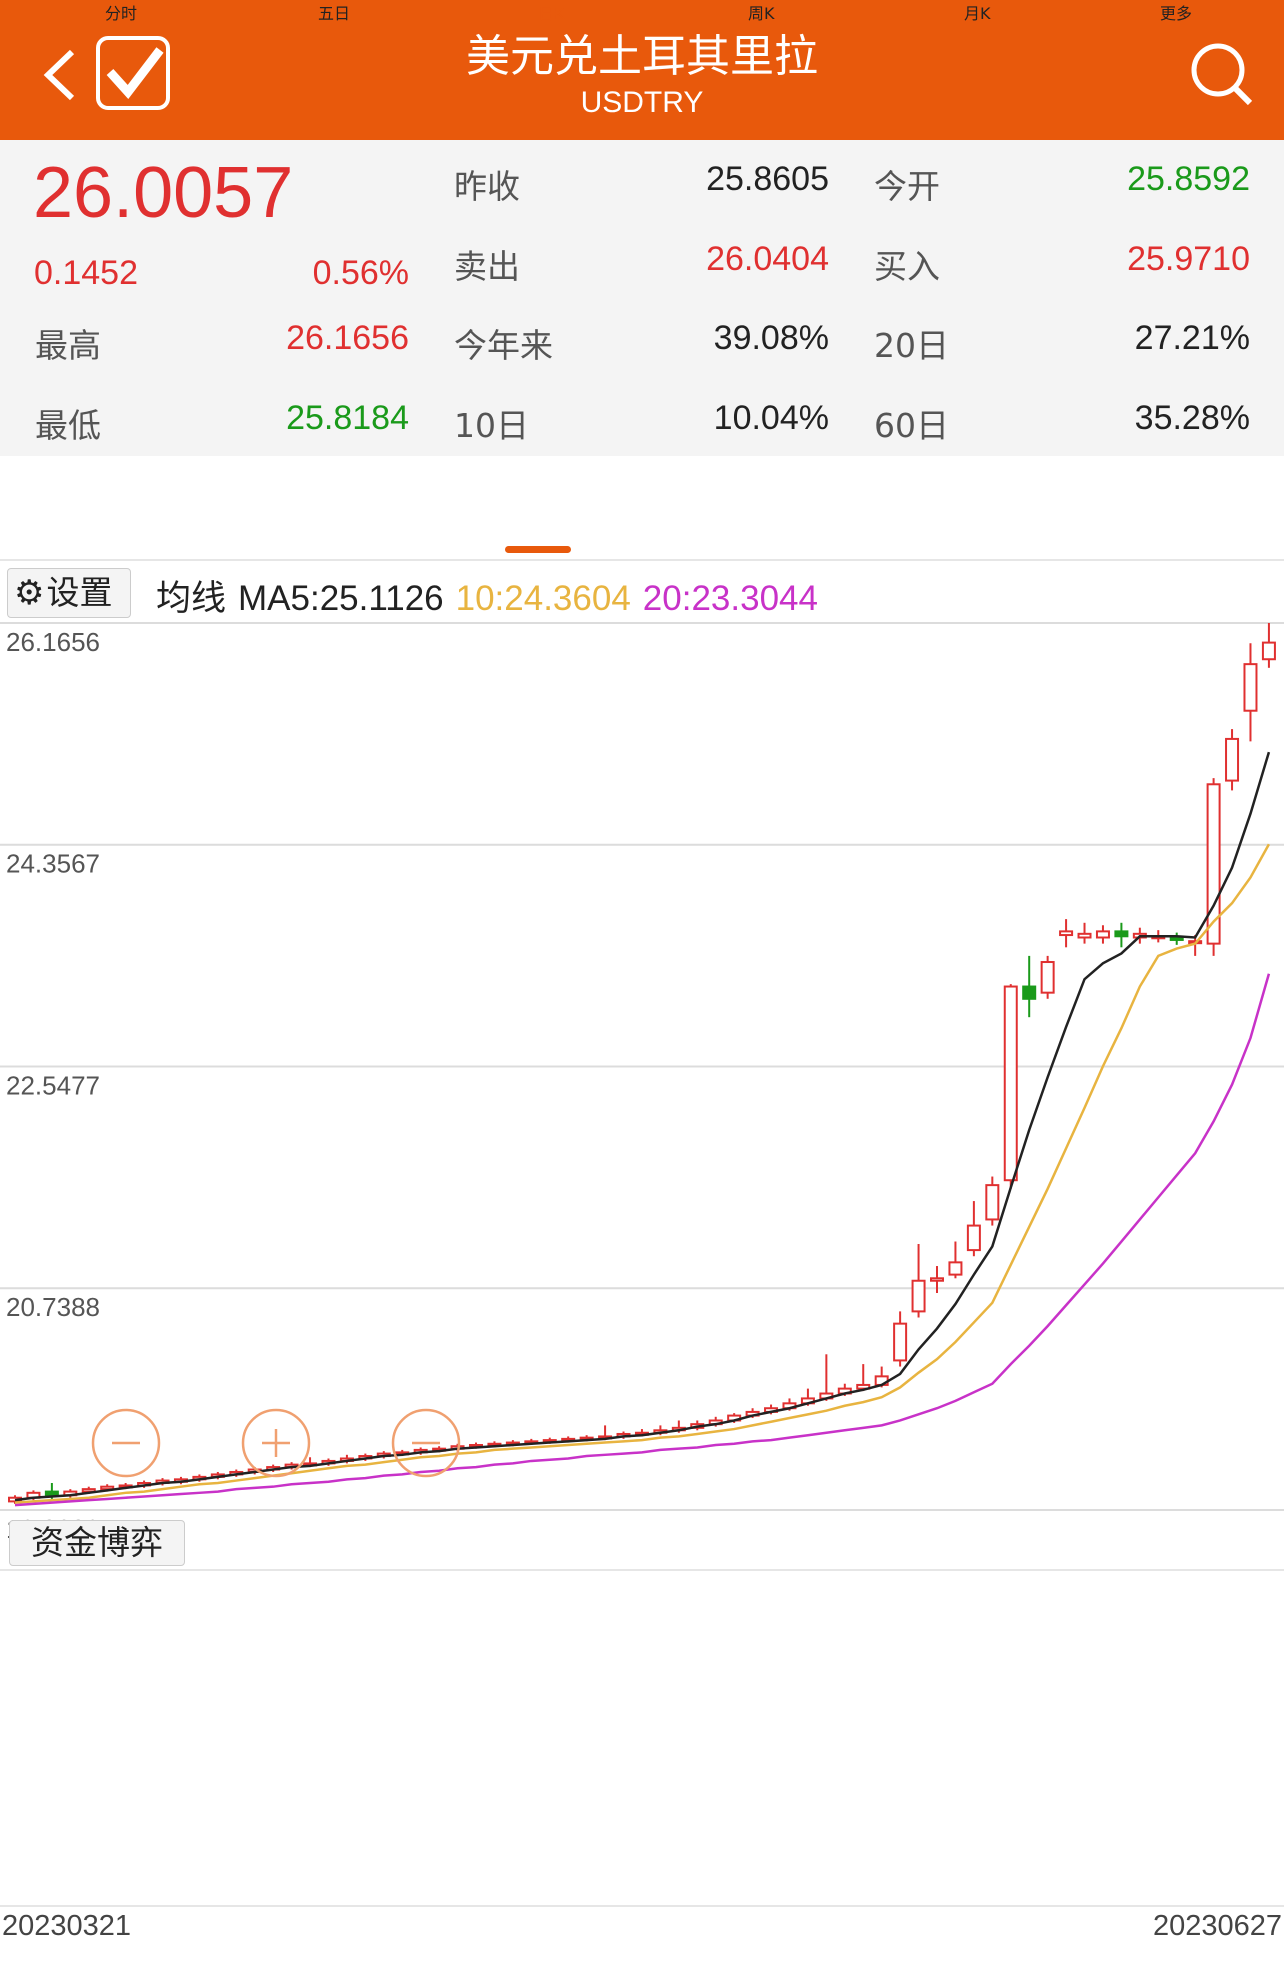 The width and height of the screenshot is (1284, 1961). Describe the element at coordinates (551, 13) in the screenshot. I see `tab: 日K` at that location.